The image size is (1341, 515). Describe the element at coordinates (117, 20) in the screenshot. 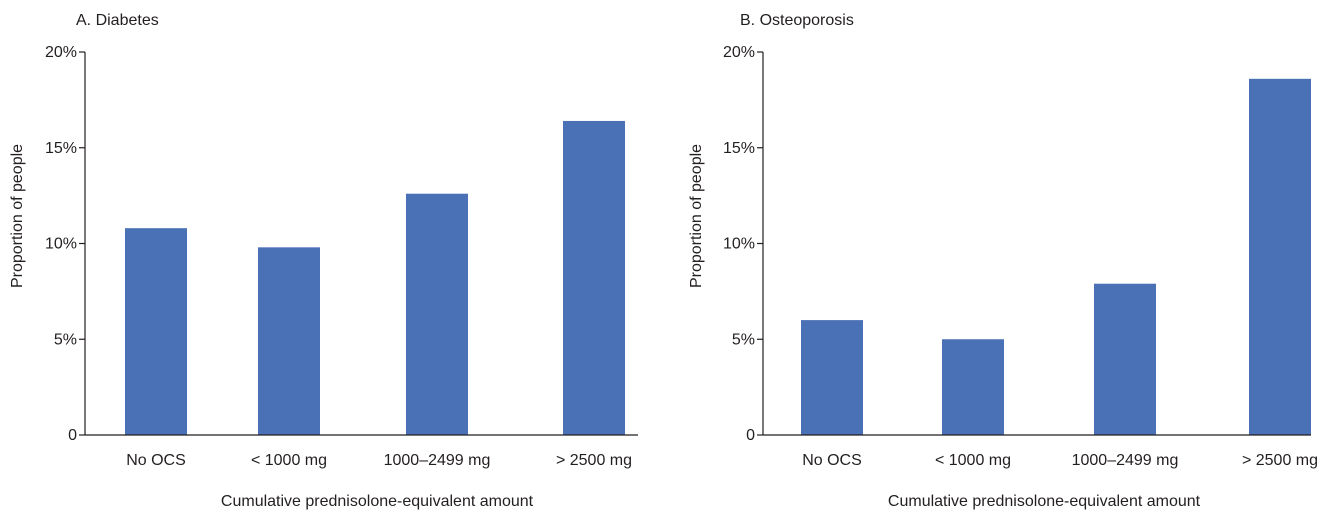

I see `panel-title: A. Diabetes` at that location.